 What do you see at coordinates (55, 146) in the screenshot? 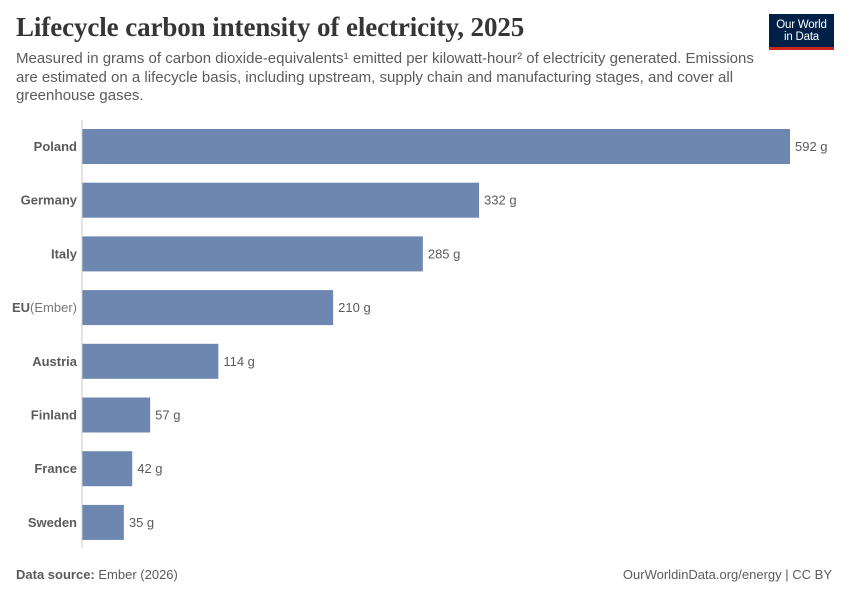
I see `category-label-poland: Poland` at bounding box center [55, 146].